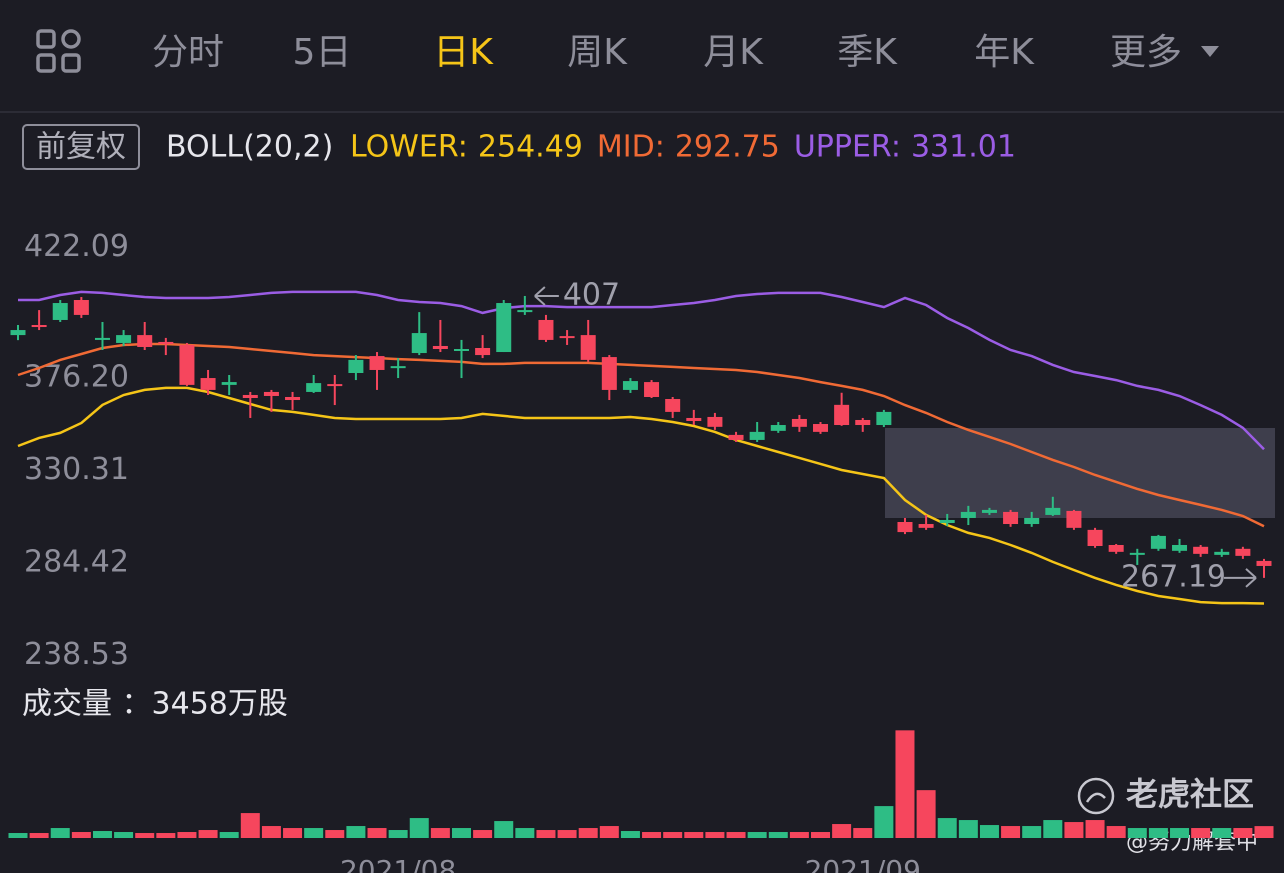 This screenshot has height=873, width=1284. Describe the element at coordinates (1210, 51) in the screenshot. I see `dropdown-arrow` at that location.